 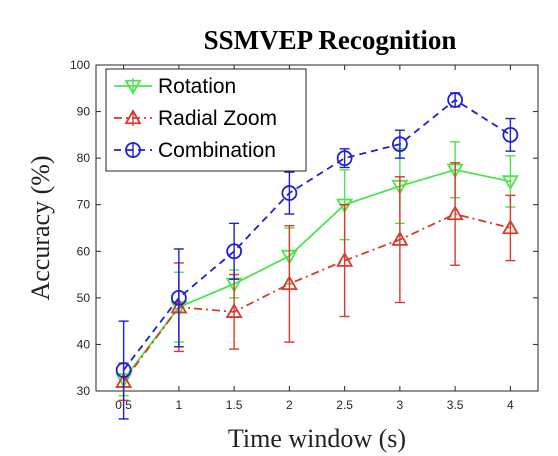 I want to click on legend-label: Radial Zoom, so click(x=217, y=118).